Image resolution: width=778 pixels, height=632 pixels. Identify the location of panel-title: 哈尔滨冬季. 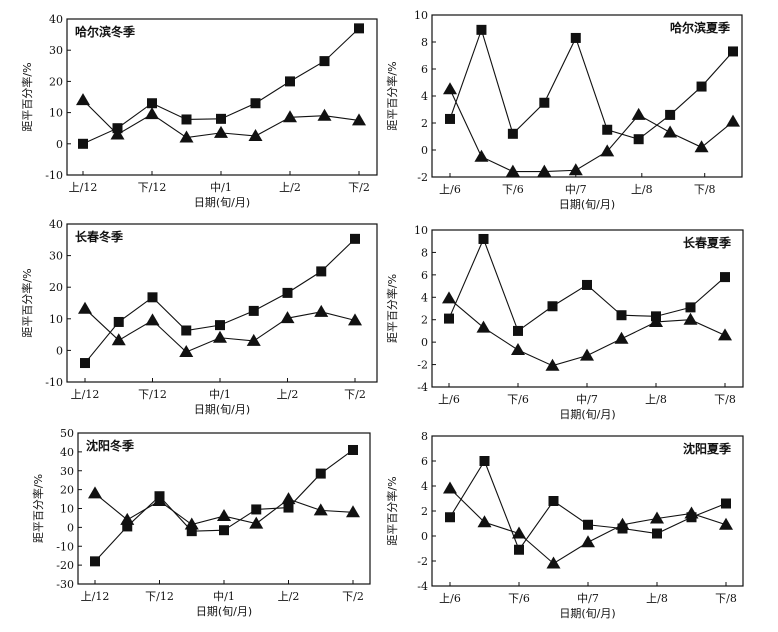
(105, 31).